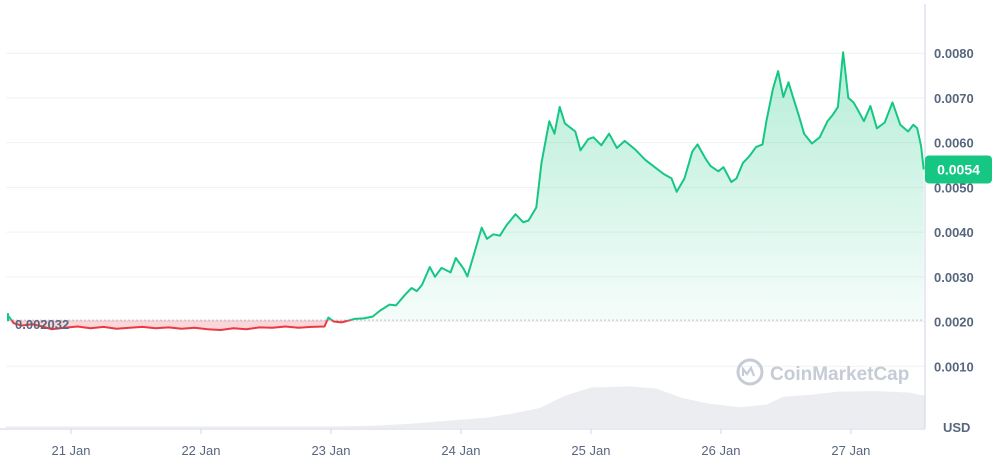  Describe the element at coordinates (850, 450) in the screenshot. I see `x-tick-label: 27 Jan` at that location.